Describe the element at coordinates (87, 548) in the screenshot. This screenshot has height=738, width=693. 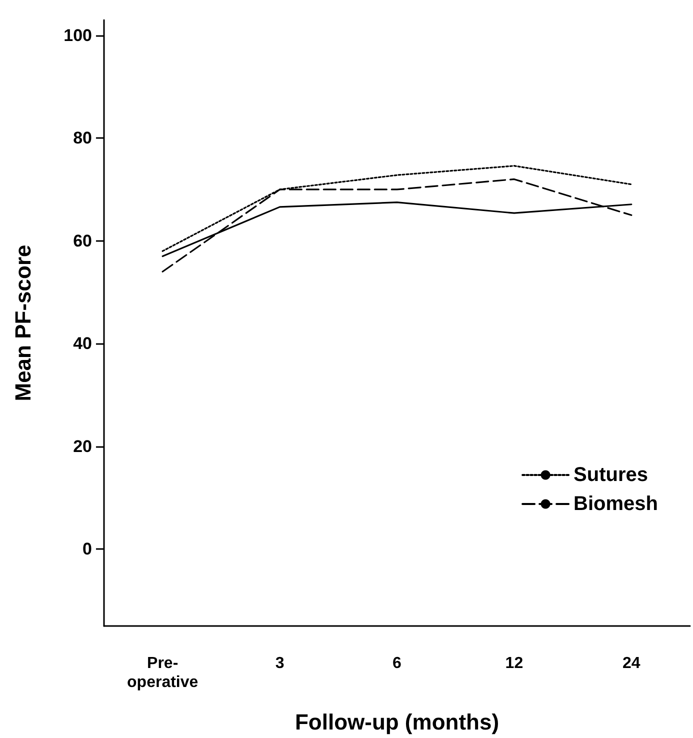
I see `y-tick-label: 0` at that location.